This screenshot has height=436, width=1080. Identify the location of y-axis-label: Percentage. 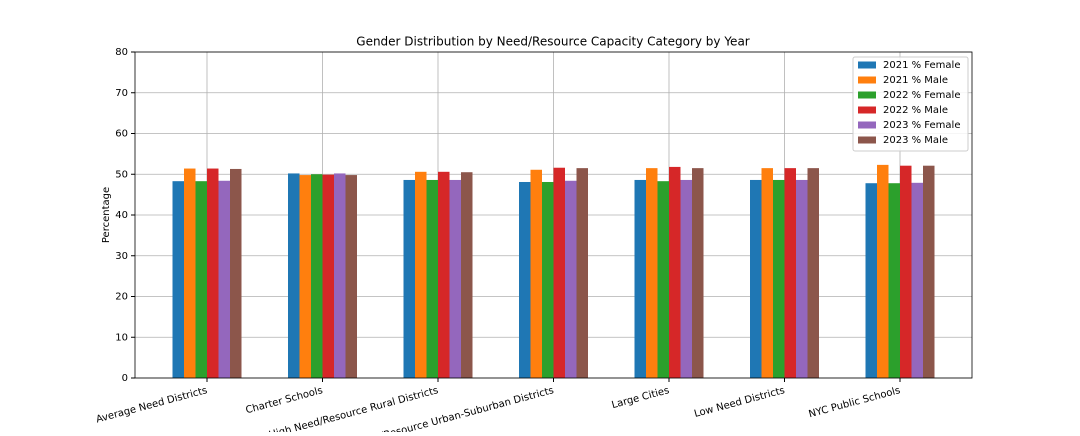
(106, 215).